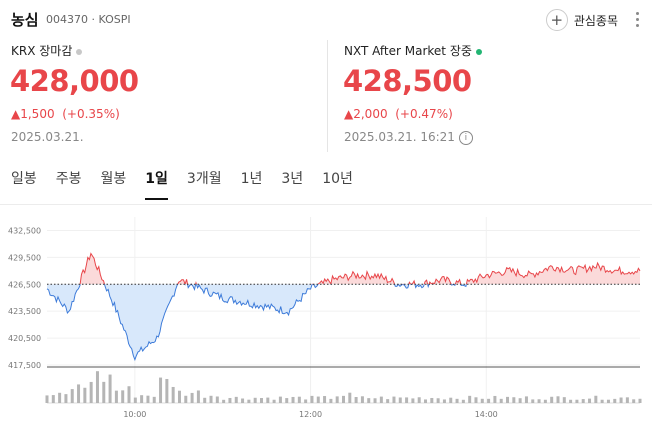 The width and height of the screenshot is (652, 425). What do you see at coordinates (486, 414) in the screenshot?
I see `x-tick-label: 14:00` at bounding box center [486, 414].